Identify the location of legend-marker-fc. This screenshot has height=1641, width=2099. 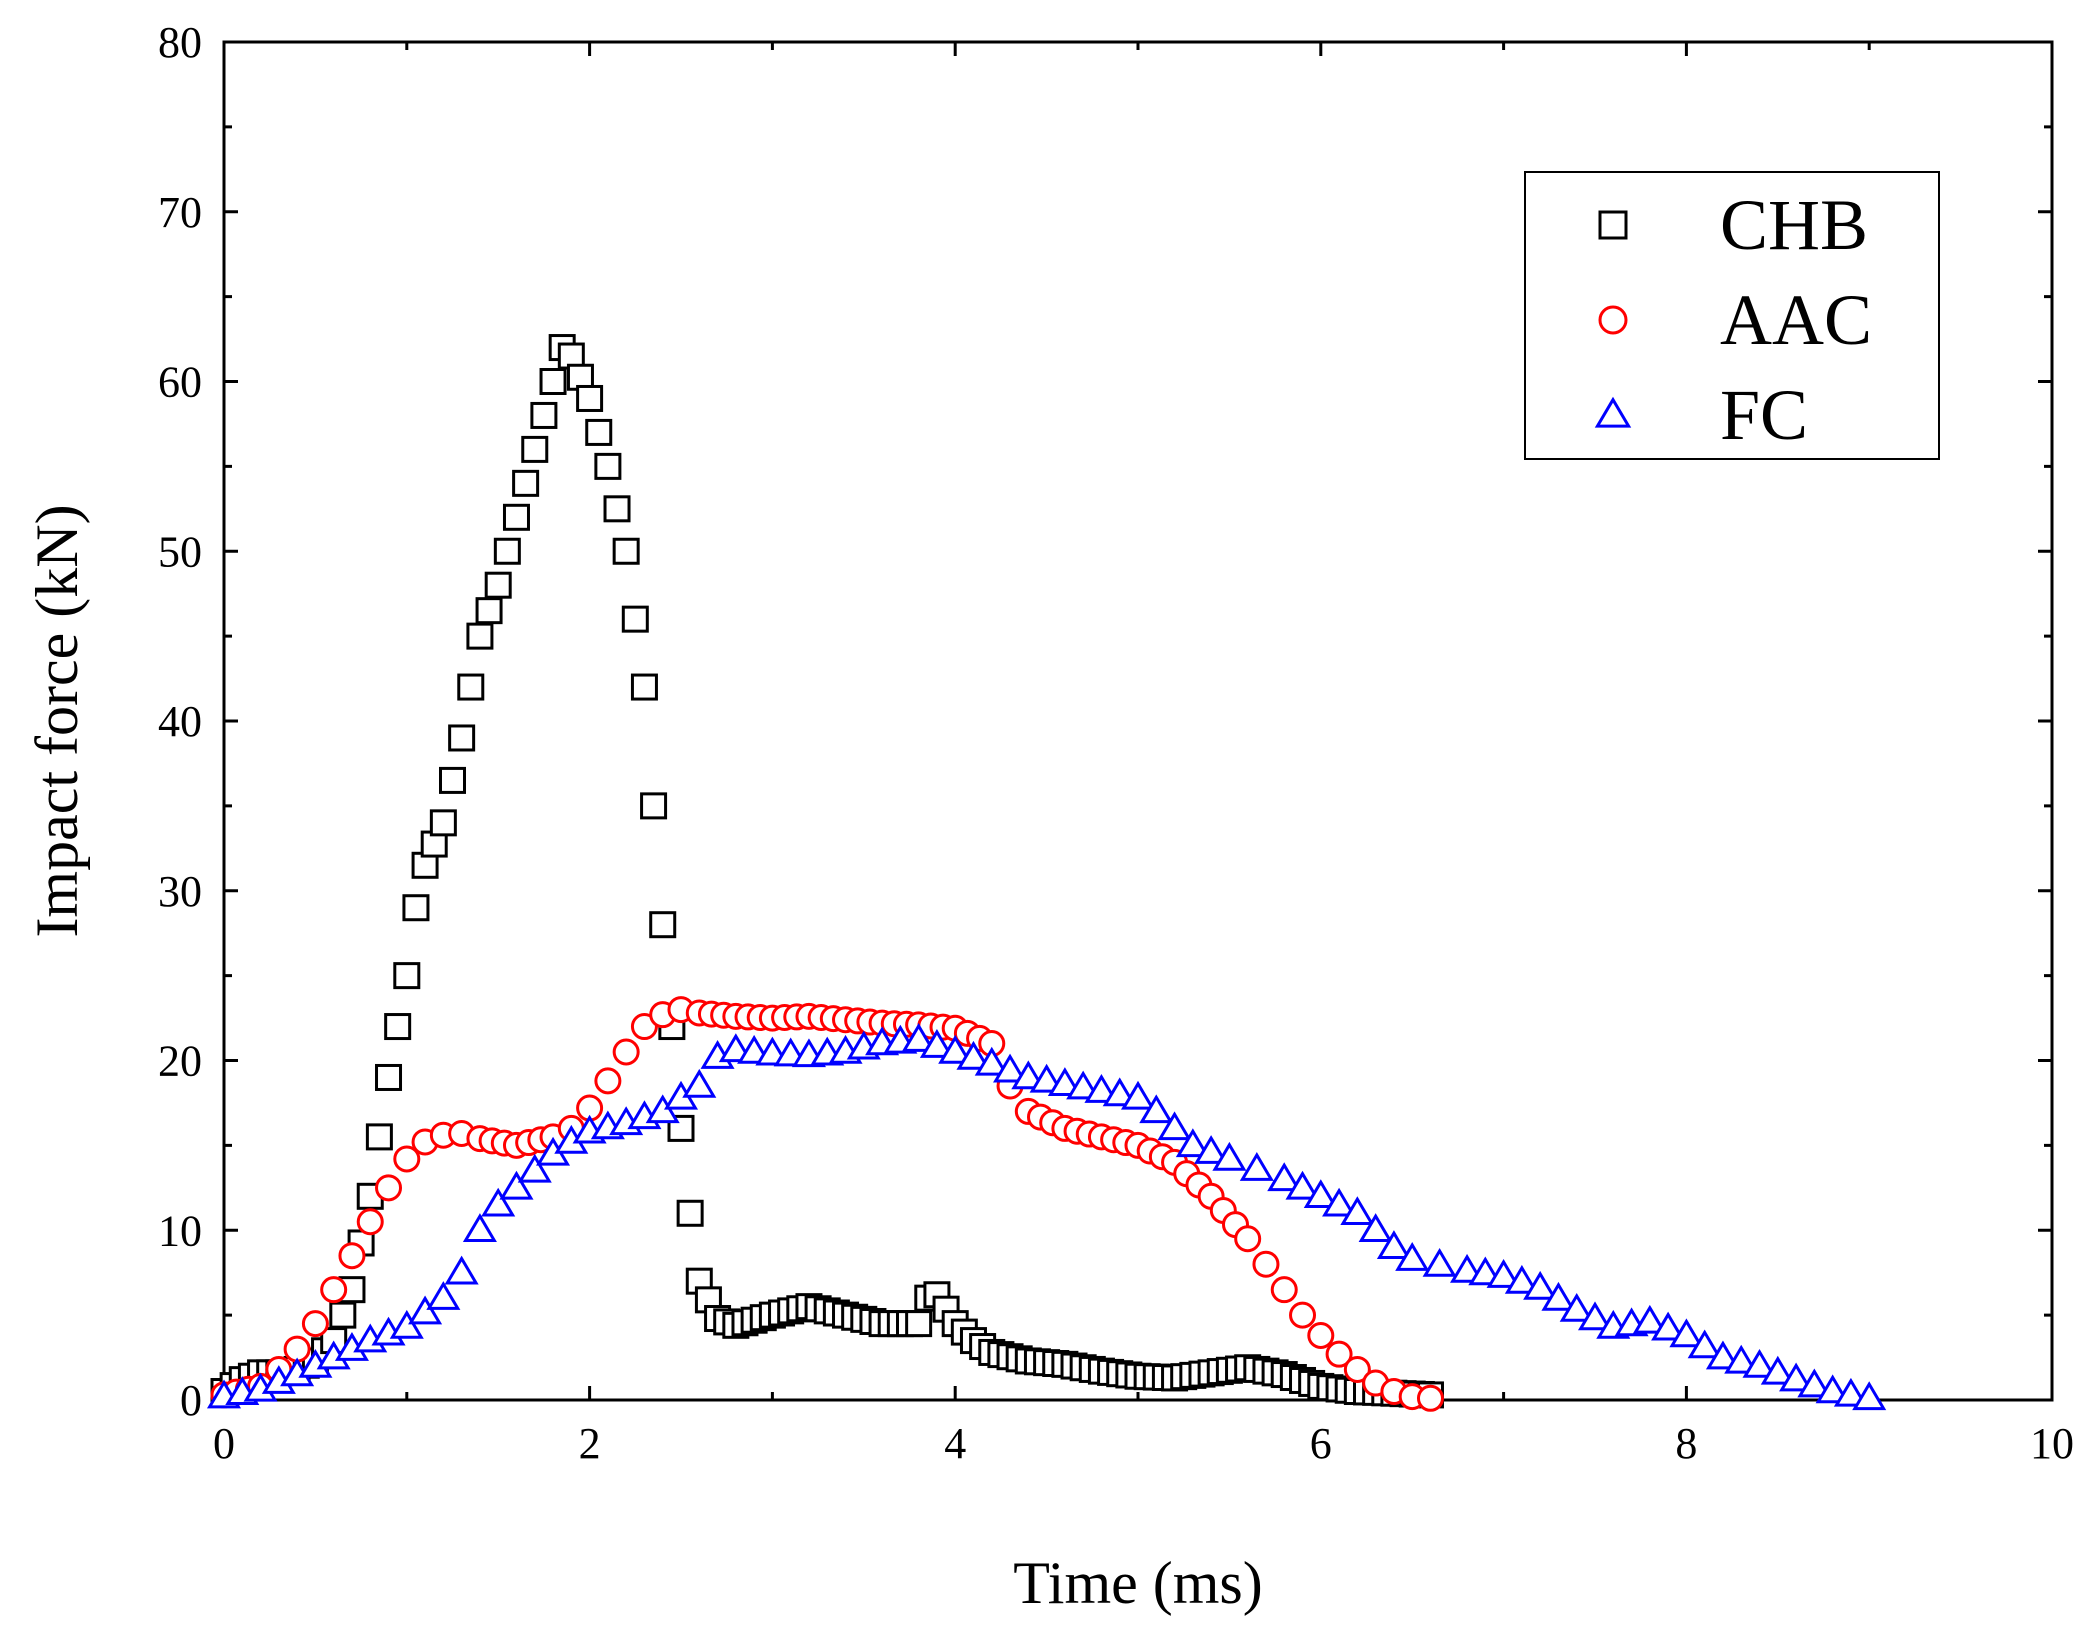
(1613, 412).